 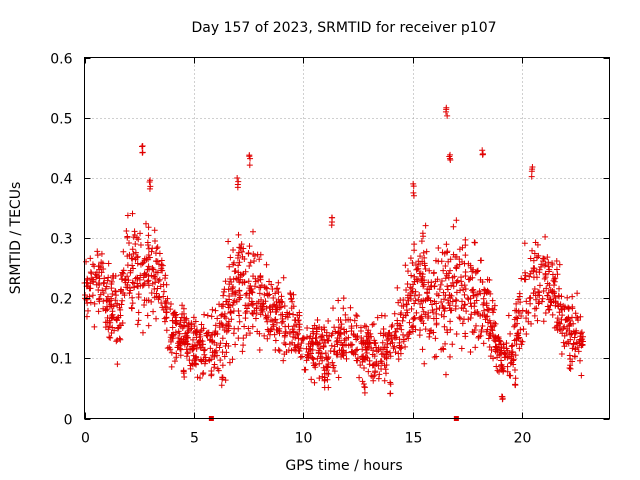 What do you see at coordinates (68, 421) in the screenshot?
I see `y-tick-label: 0` at bounding box center [68, 421].